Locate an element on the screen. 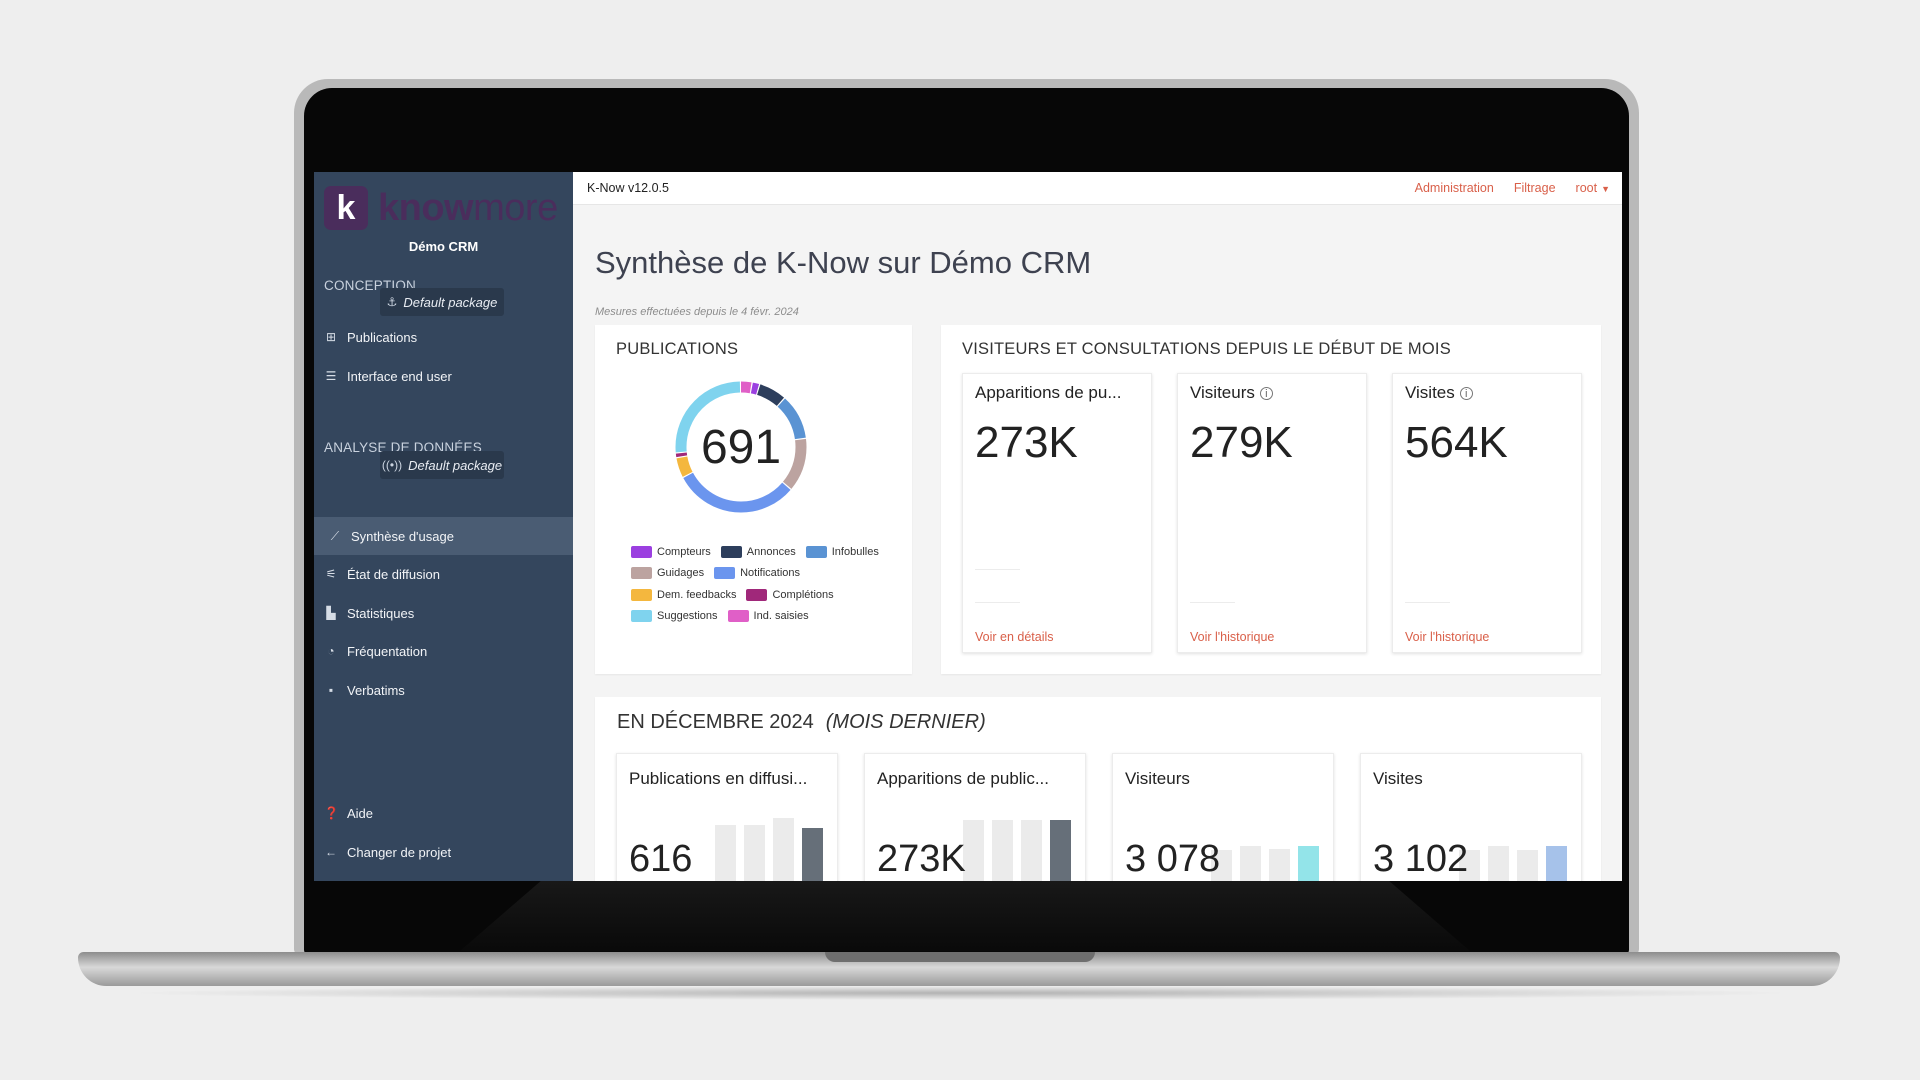 This screenshot has width=1920, height=1080. project-name: Démo CRM is located at coordinates (443, 246).